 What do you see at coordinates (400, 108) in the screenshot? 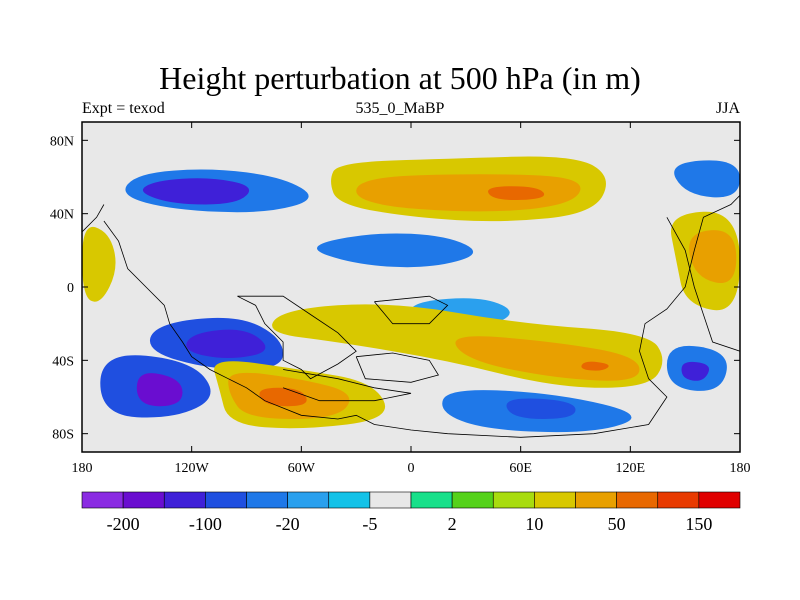
I see `run-label: 535_0_MaBP` at bounding box center [400, 108].